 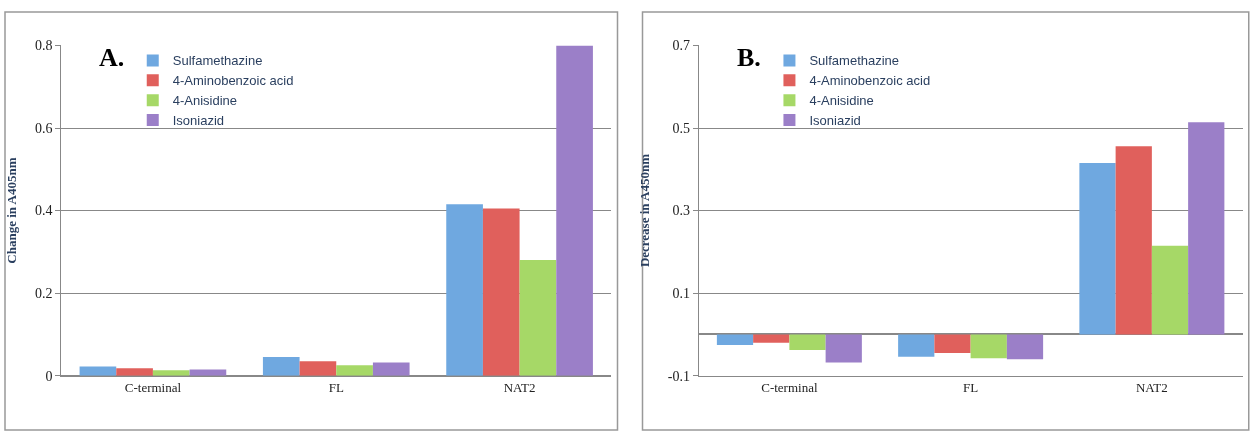 What do you see at coordinates (43, 128) in the screenshot?
I see `y-tick-label: 0.6` at bounding box center [43, 128].